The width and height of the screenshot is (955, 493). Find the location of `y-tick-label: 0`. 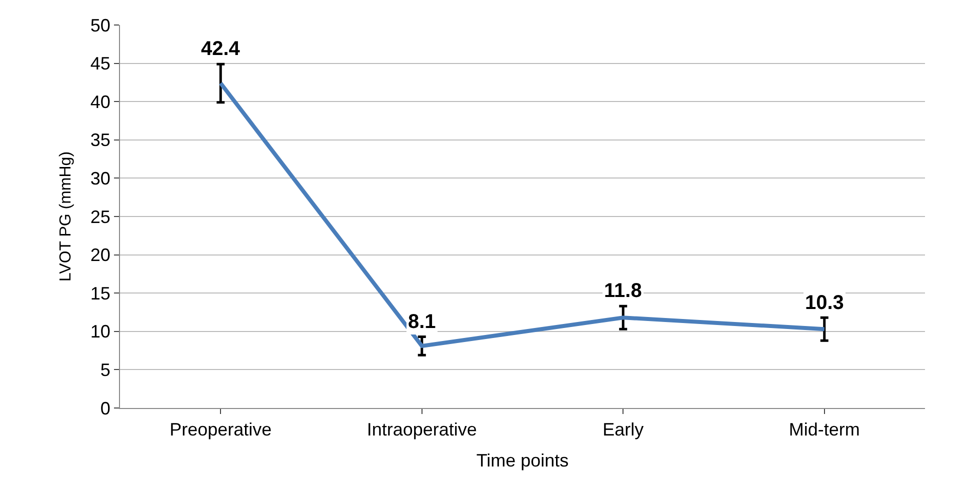

y-tick-label: 0 is located at coordinates (105, 408).